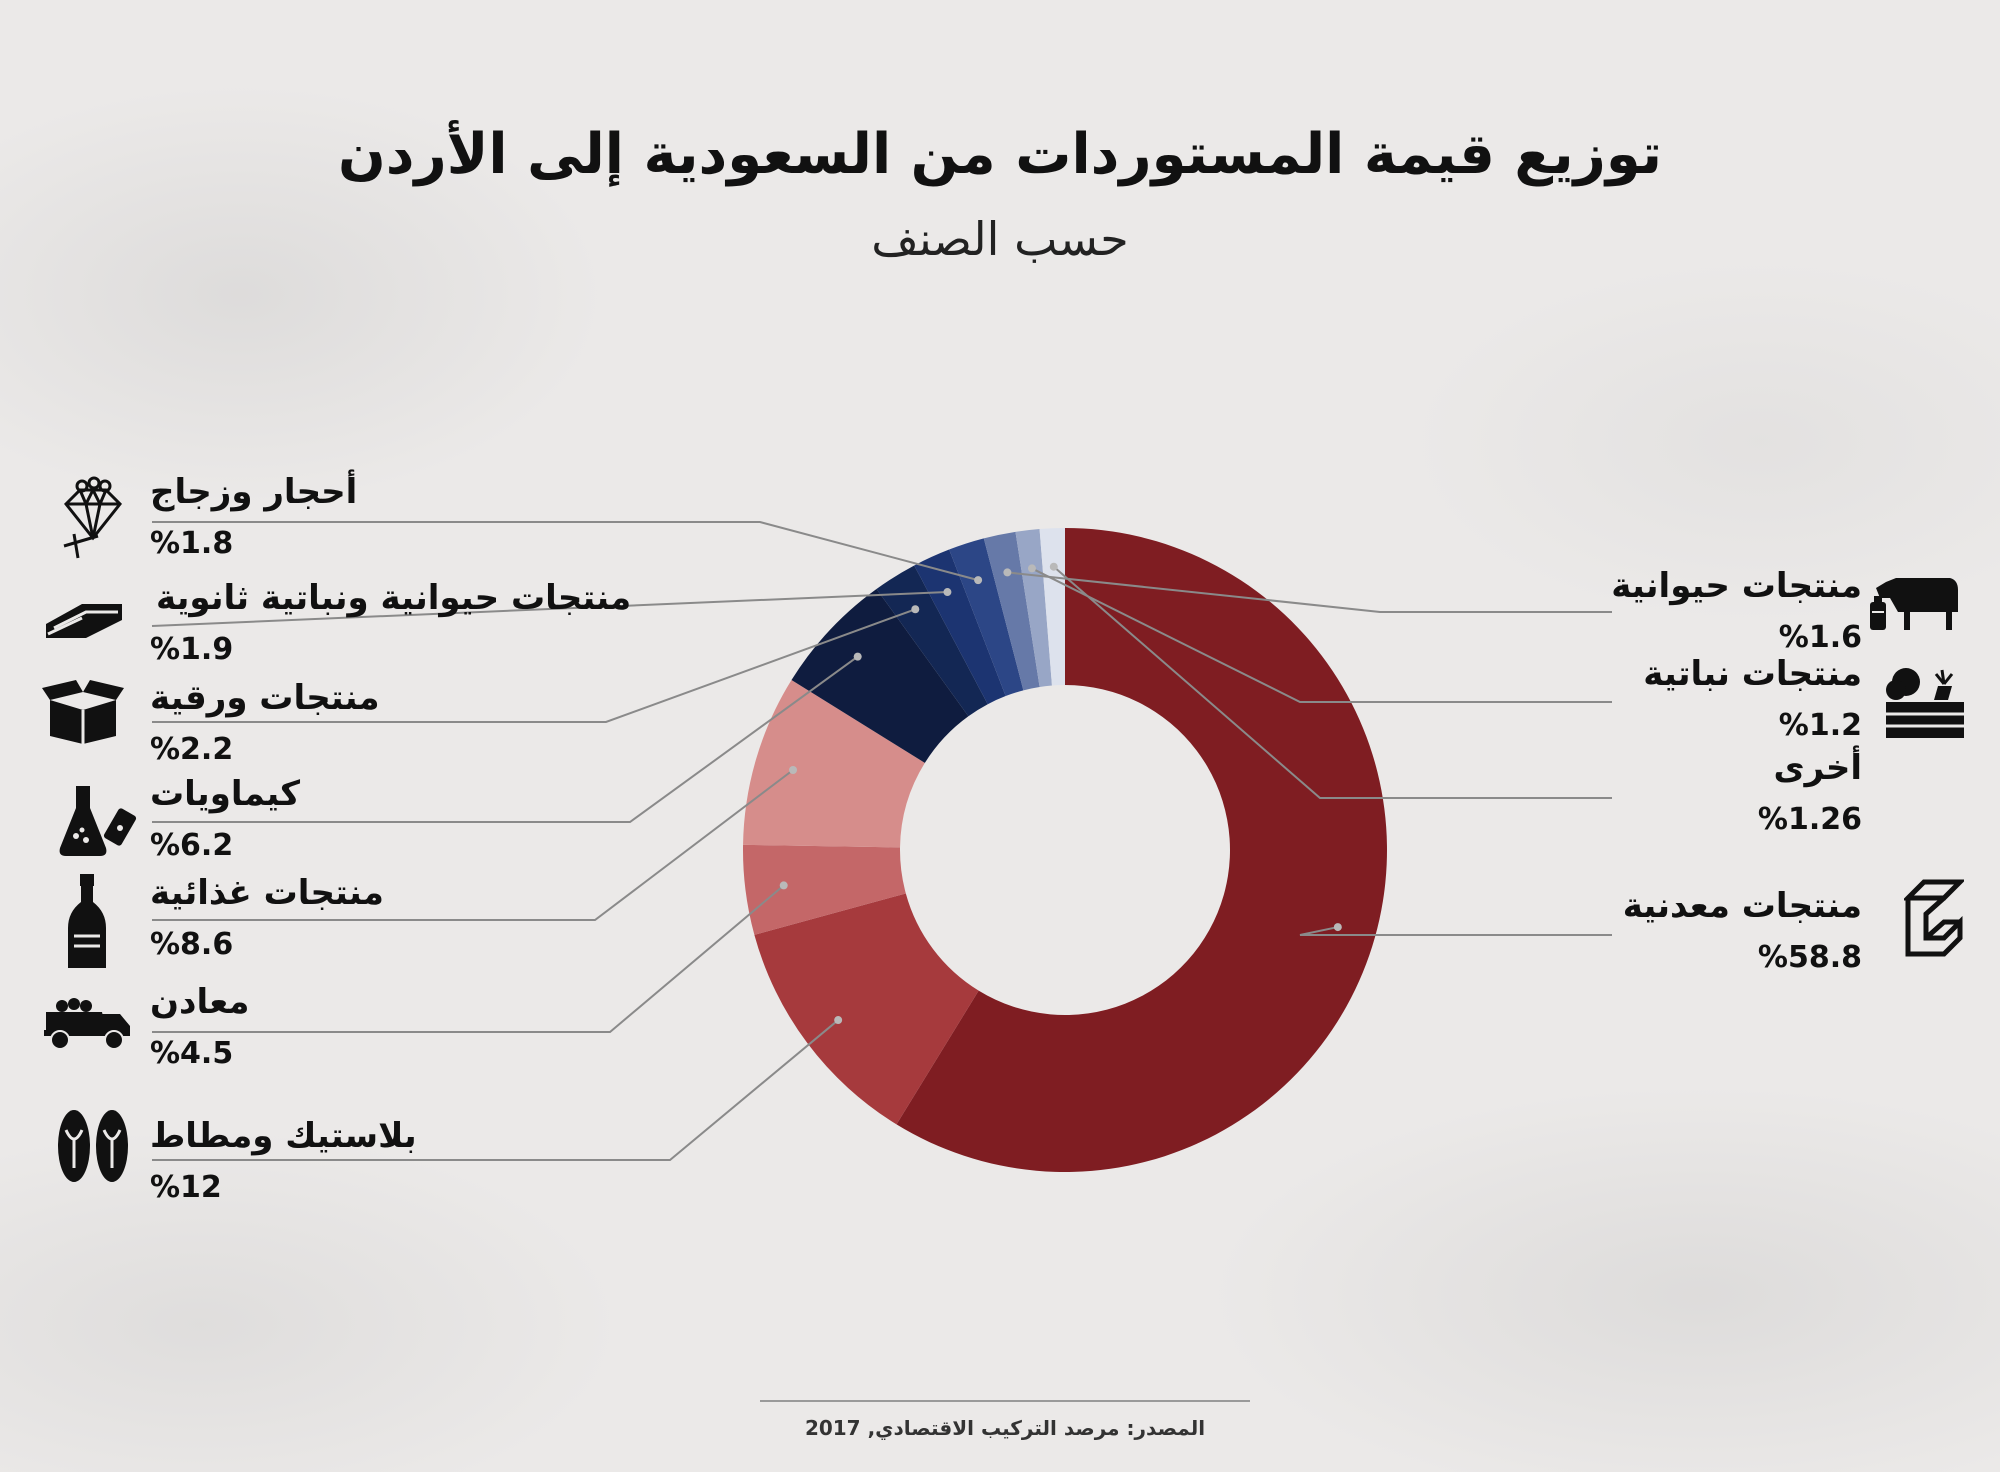  What do you see at coordinates (283, 1136) in the screenshot?
I see `label-name: بلاستيك ومطاط` at bounding box center [283, 1136].